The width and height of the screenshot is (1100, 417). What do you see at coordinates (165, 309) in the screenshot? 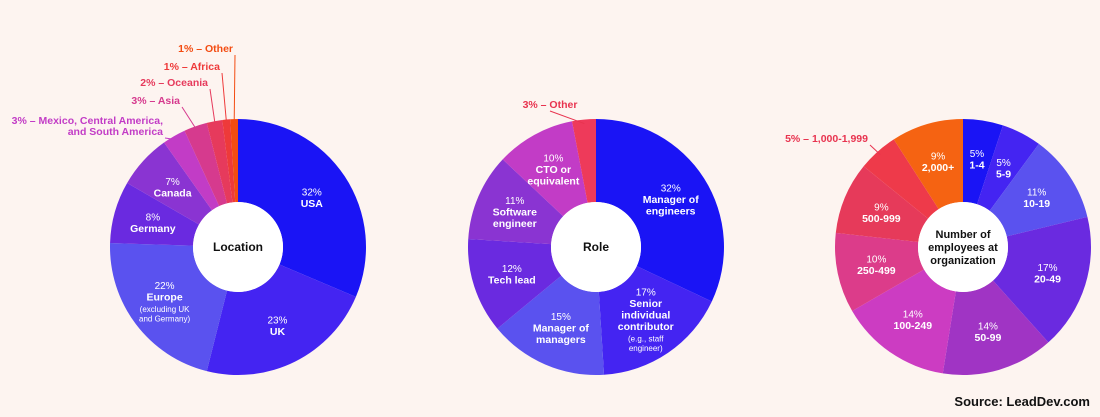
I see `slice-subtext: (excluding UK` at bounding box center [165, 309].